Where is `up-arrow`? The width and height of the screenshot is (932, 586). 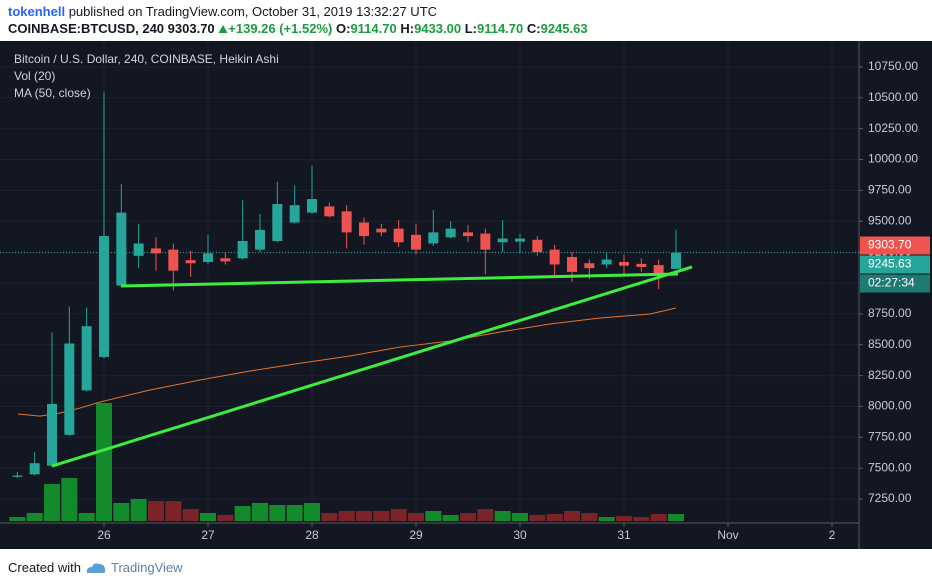 up-arrow is located at coordinates (223, 29).